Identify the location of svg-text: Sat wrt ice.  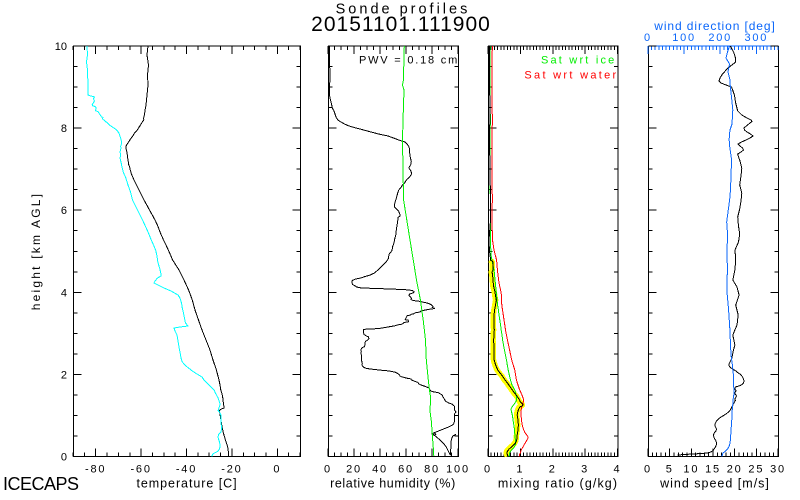
(579, 61).